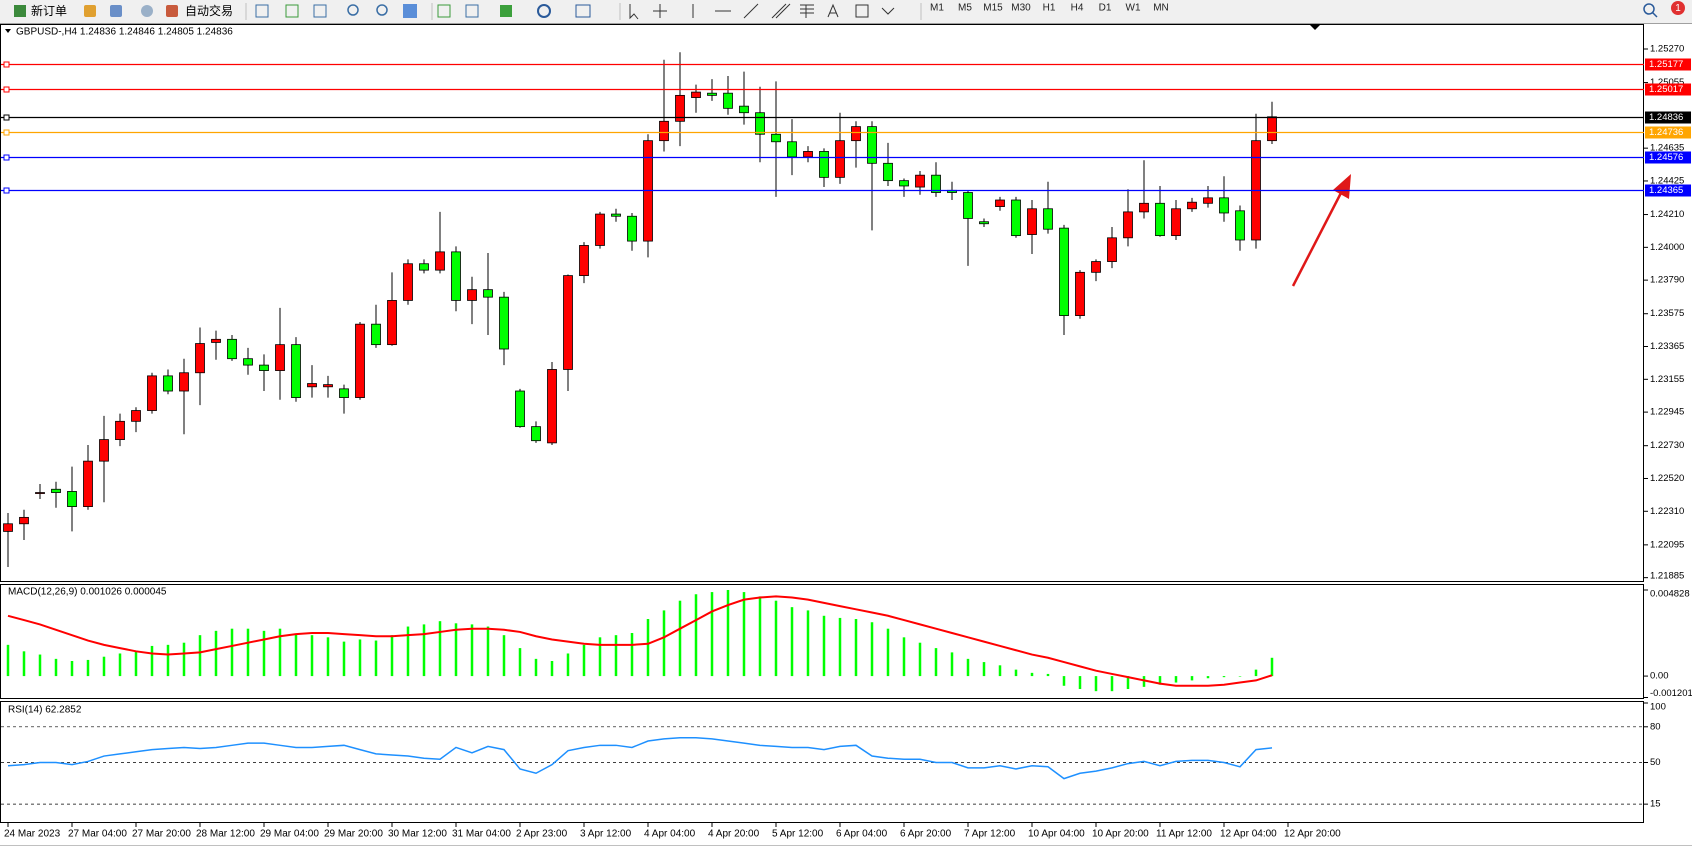 Image resolution: width=1692 pixels, height=846 pixels. I want to click on price-level-handle, so click(6, 89).